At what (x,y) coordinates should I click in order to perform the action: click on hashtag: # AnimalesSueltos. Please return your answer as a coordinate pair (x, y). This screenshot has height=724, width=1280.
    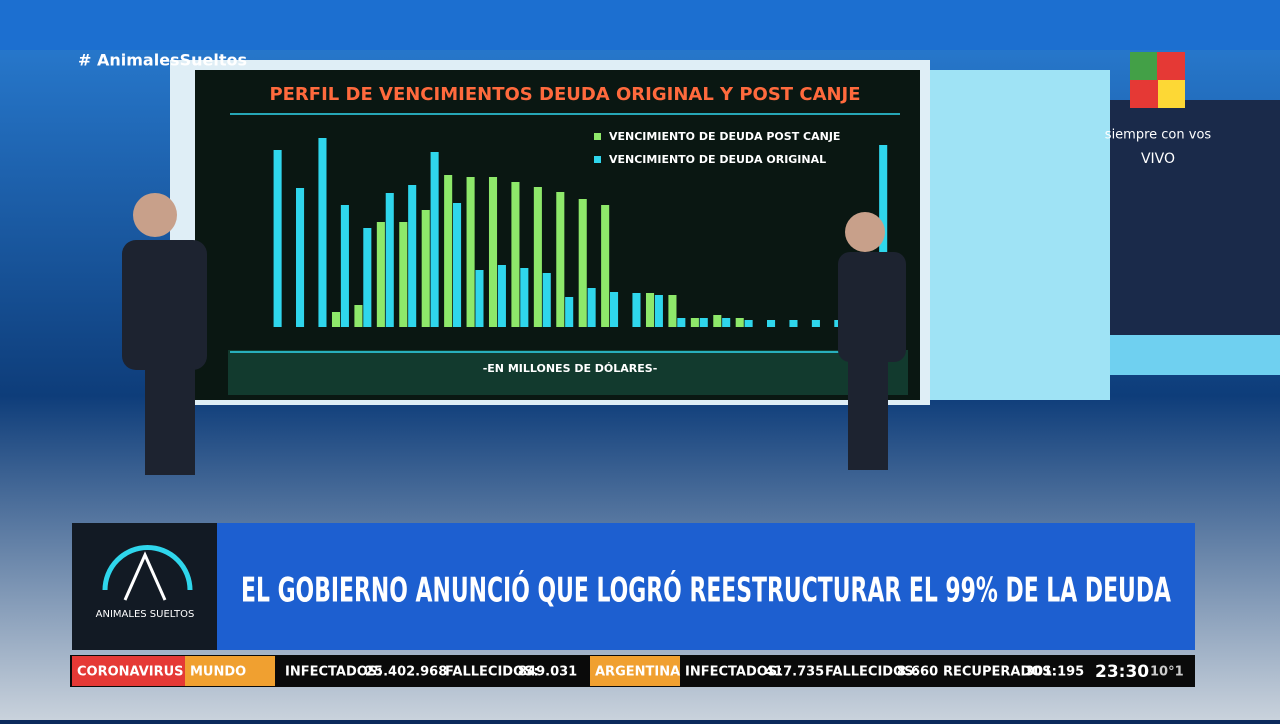
    Looking at the image, I should click on (162, 60).